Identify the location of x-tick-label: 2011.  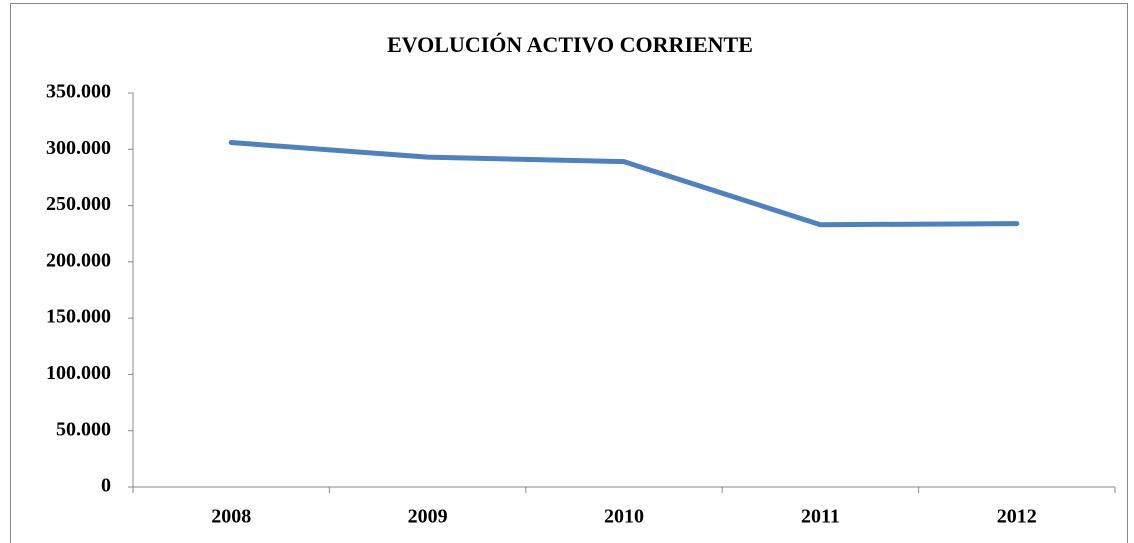
(820, 517).